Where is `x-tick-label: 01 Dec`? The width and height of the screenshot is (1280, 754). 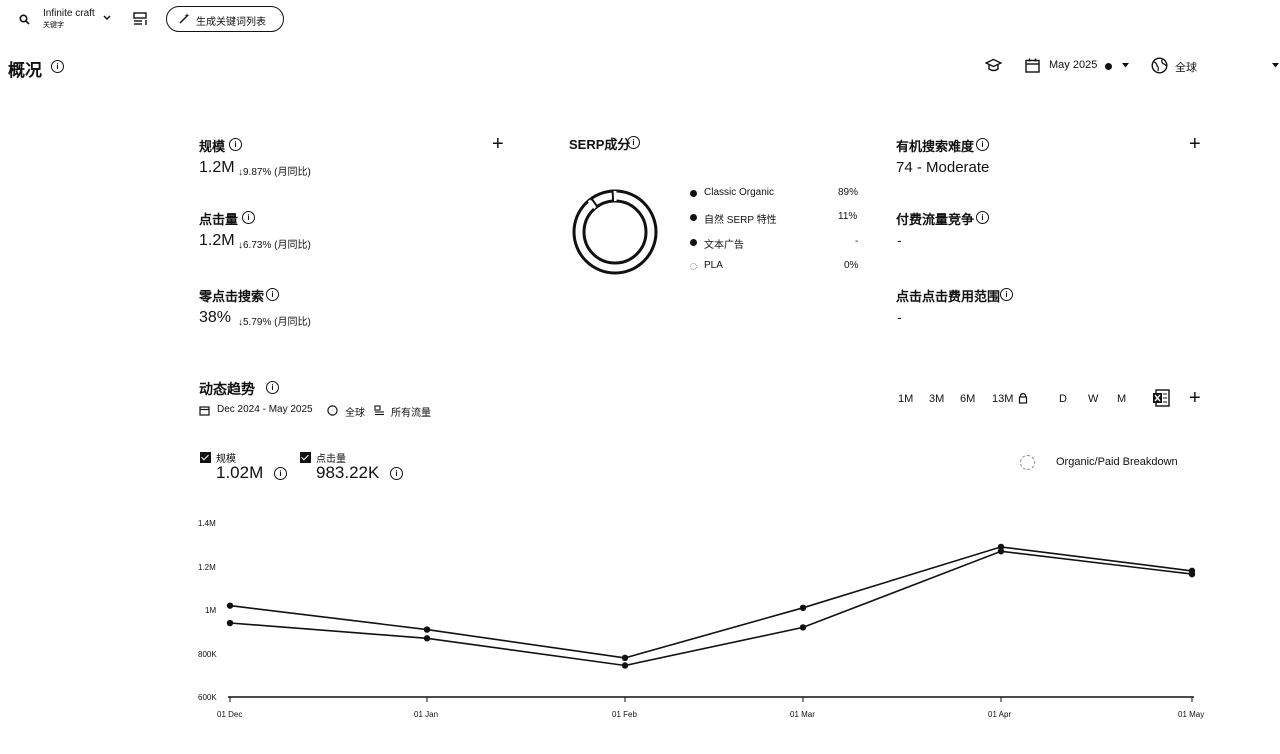 x-tick-label: 01 Dec is located at coordinates (230, 714).